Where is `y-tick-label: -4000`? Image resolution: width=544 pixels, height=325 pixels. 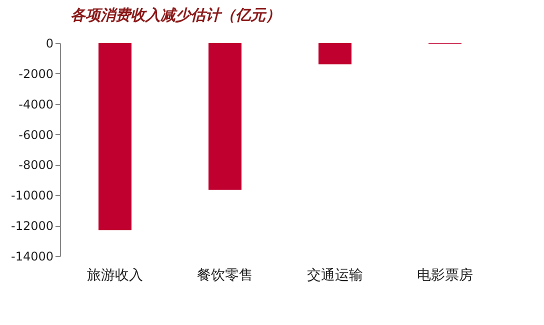 y-tick-label: -4000 is located at coordinates (36, 104).